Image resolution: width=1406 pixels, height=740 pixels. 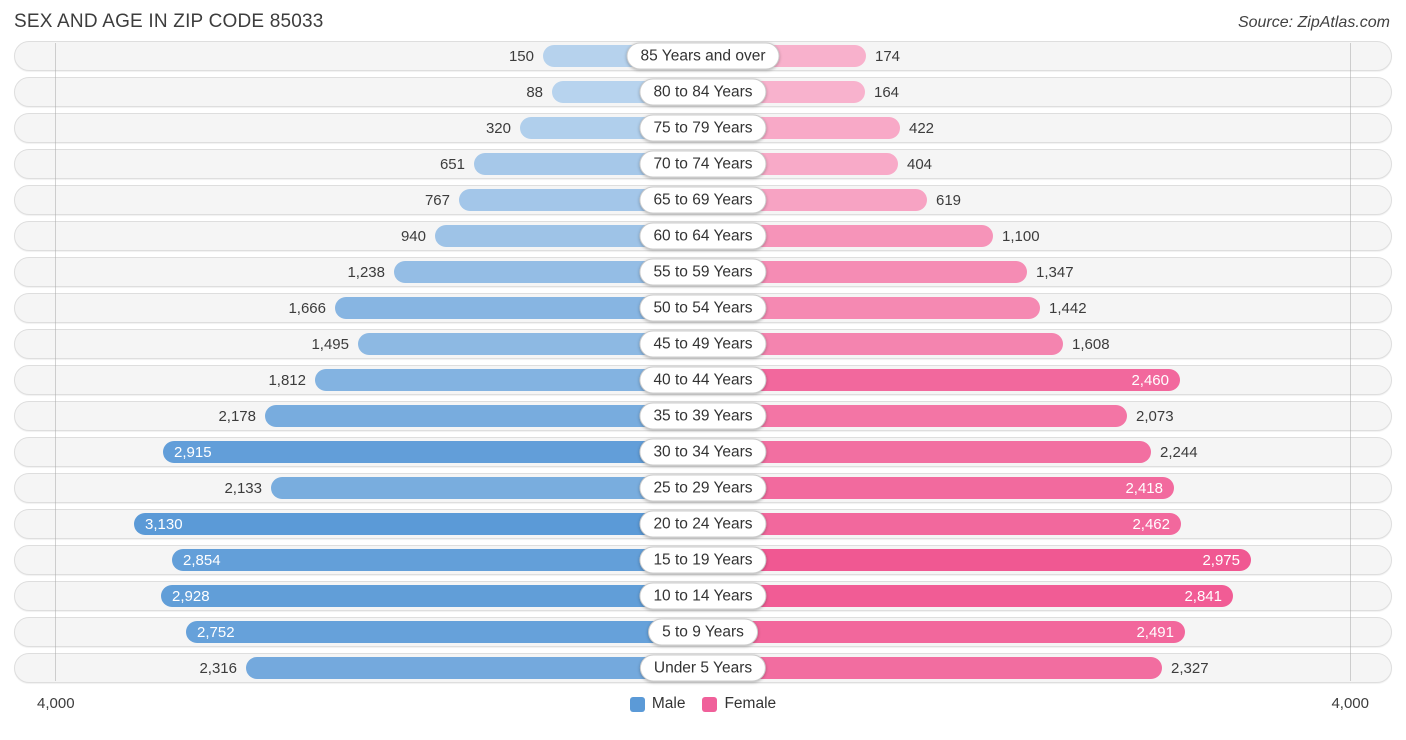 I want to click on male-value-label: 940, so click(x=413, y=236).